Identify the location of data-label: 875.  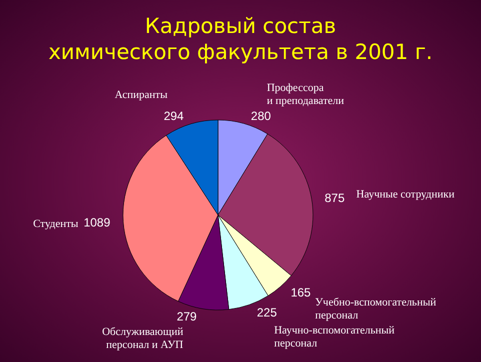
(334, 198).